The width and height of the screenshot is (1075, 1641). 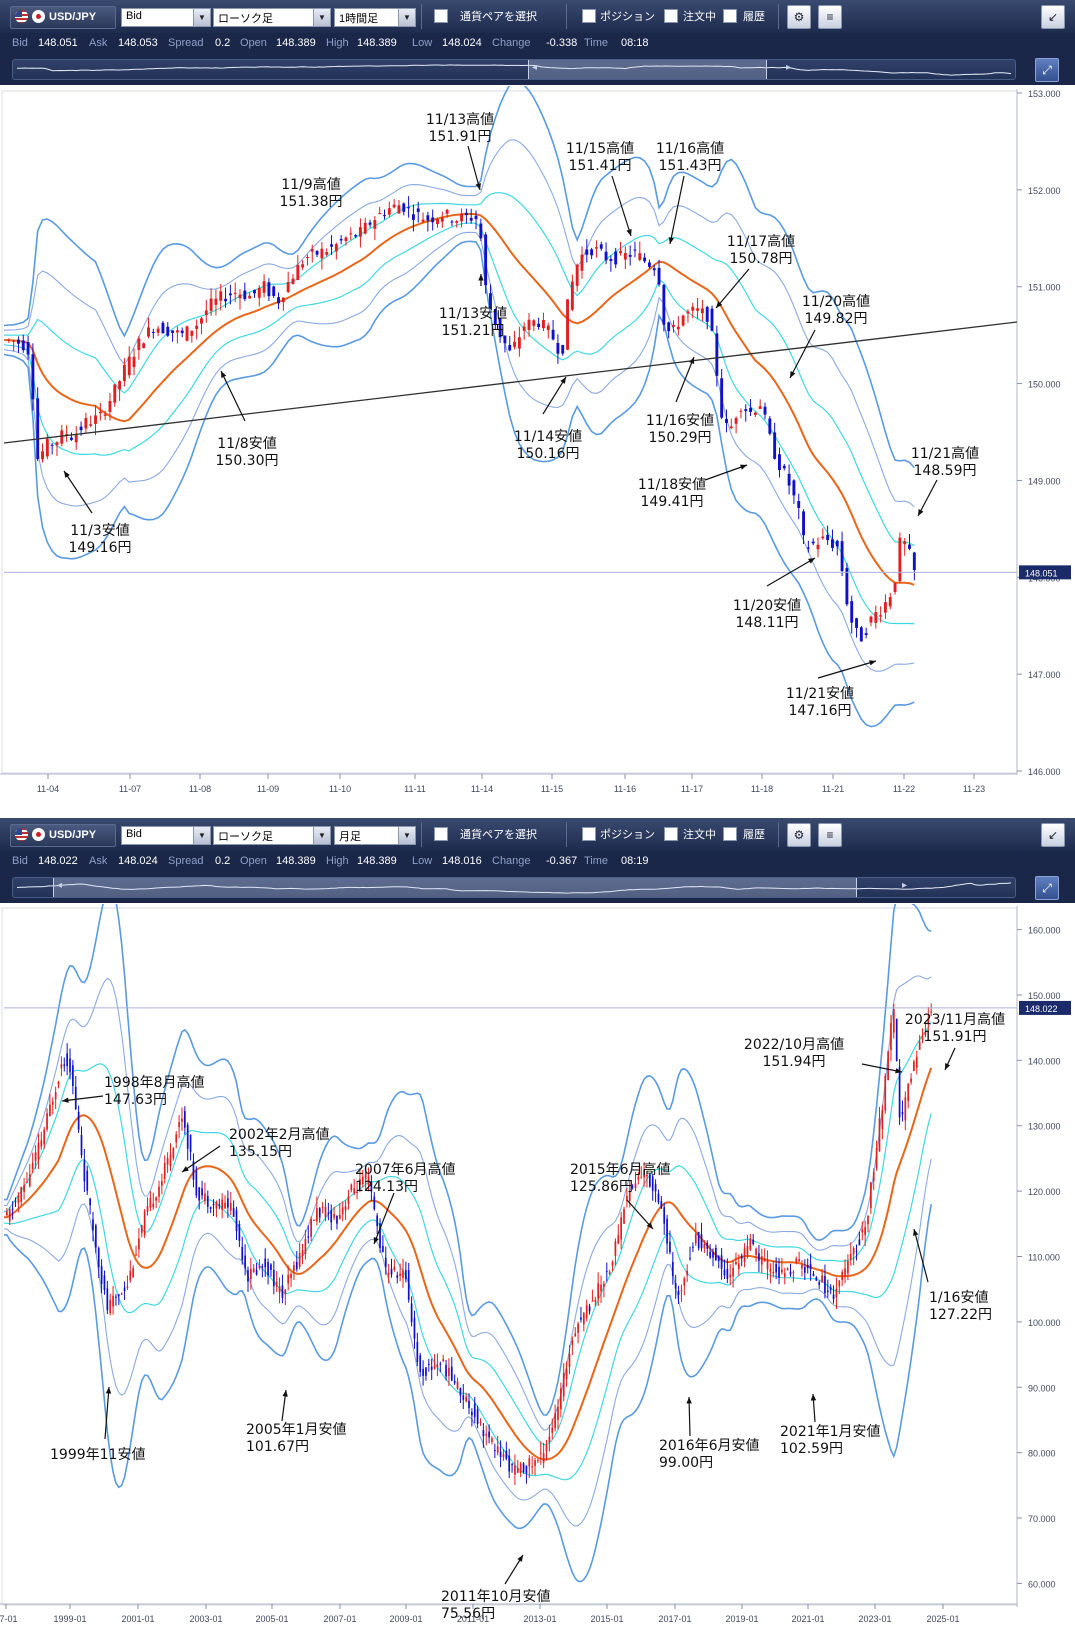 What do you see at coordinates (205, 1619) in the screenshot?
I see `x-tick-label: 2003-01` at bounding box center [205, 1619].